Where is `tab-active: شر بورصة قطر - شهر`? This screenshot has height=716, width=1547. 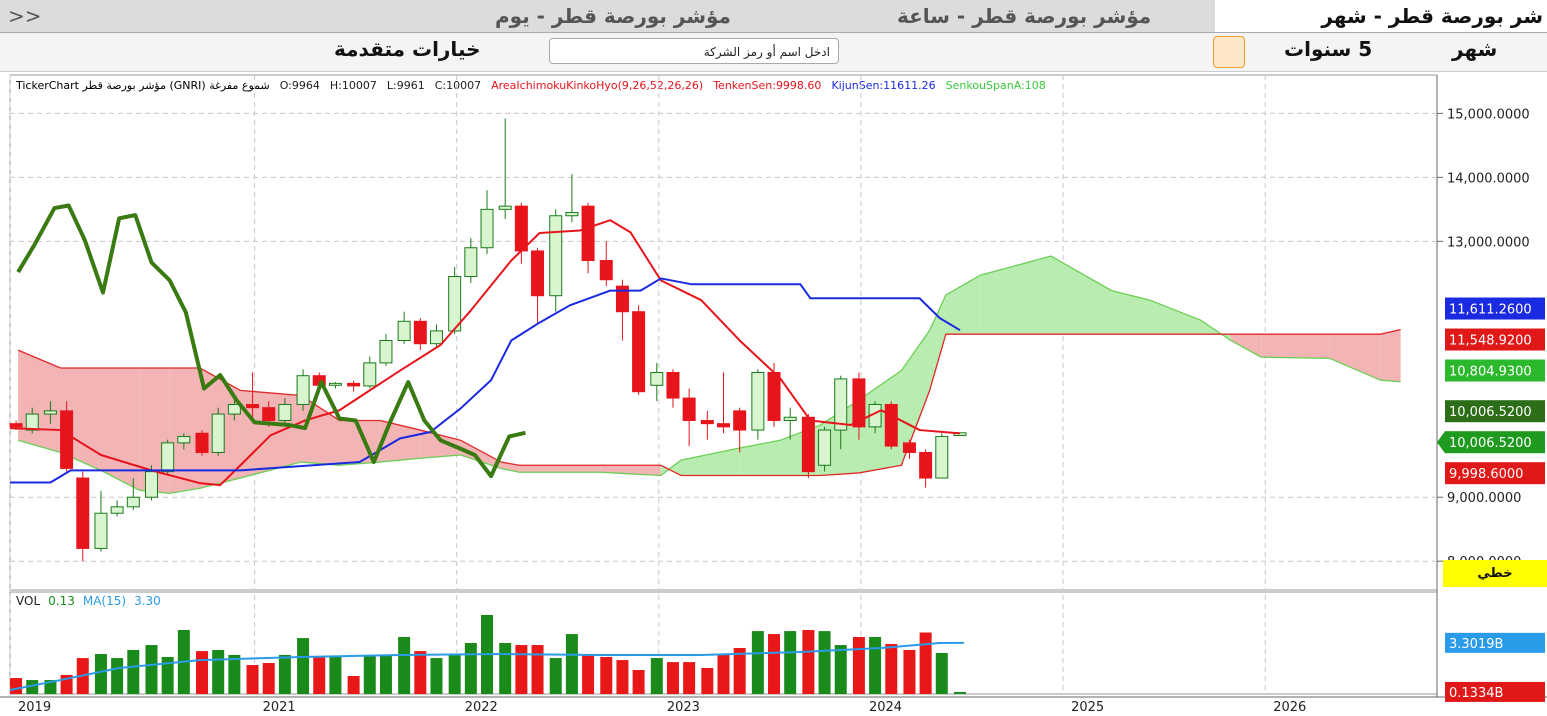 tab-active: شر بورصة قطر - شهر is located at coordinates (1381, 16).